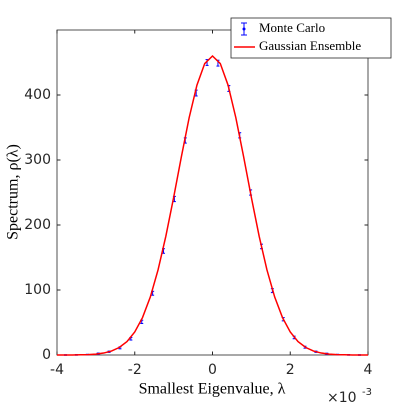  Describe the element at coordinates (46, 355) in the screenshot. I see `y-tick-label: 0` at that location.